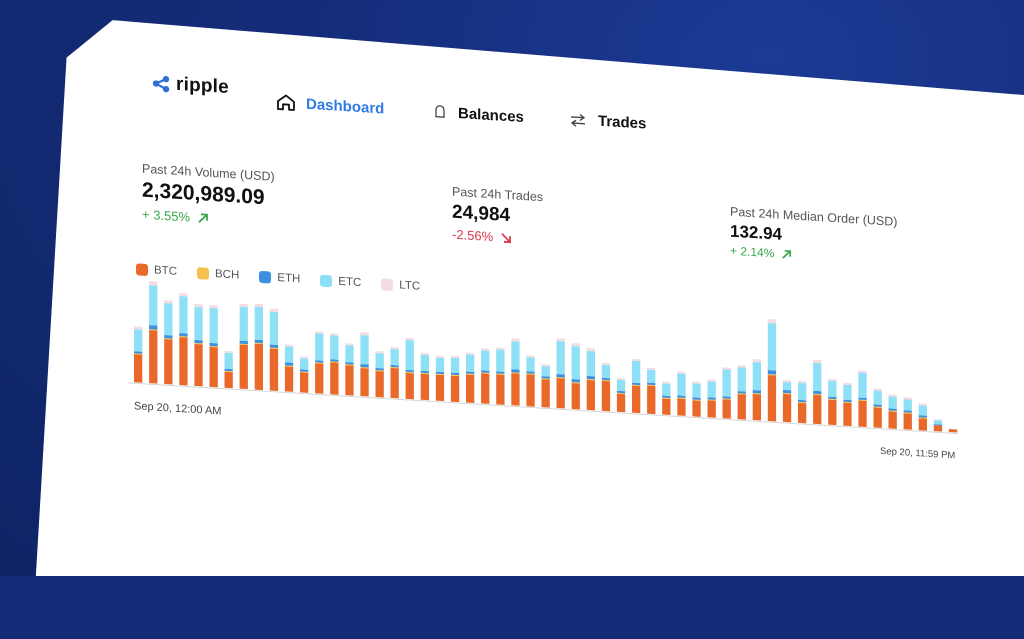 This screenshot has height=639, width=1024. I want to click on legend-item-etc: ETC, so click(340, 281).